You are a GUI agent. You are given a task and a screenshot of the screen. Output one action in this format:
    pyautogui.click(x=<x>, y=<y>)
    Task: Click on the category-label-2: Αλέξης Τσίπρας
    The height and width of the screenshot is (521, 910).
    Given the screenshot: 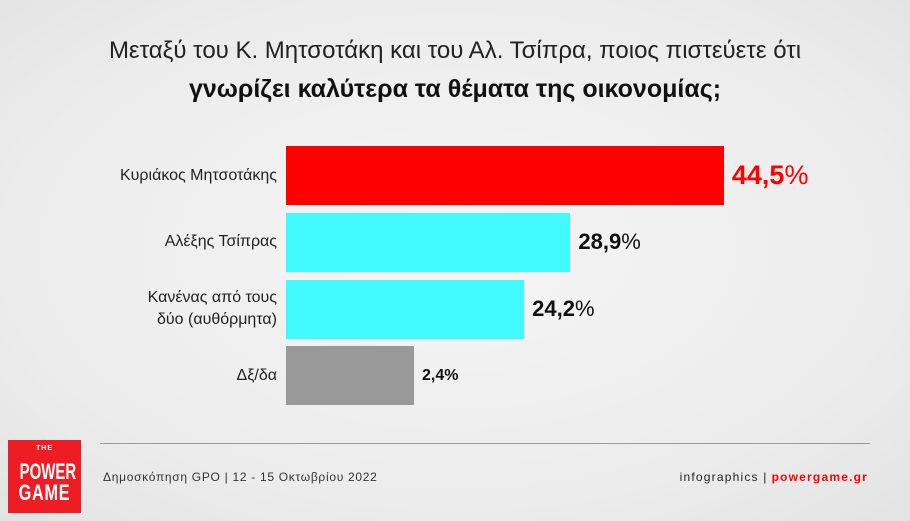 What is the action you would take?
    pyautogui.click(x=220, y=242)
    